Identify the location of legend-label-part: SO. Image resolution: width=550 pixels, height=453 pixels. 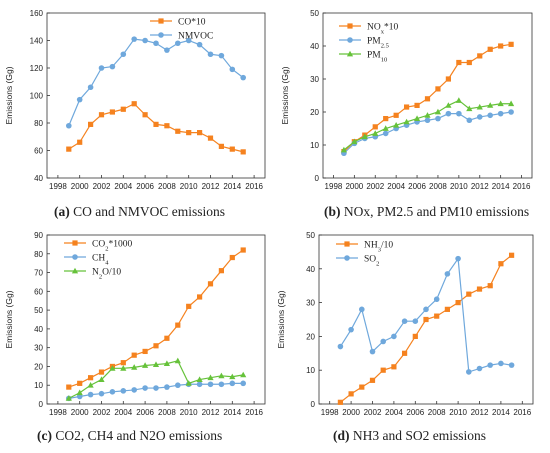
(370, 260).